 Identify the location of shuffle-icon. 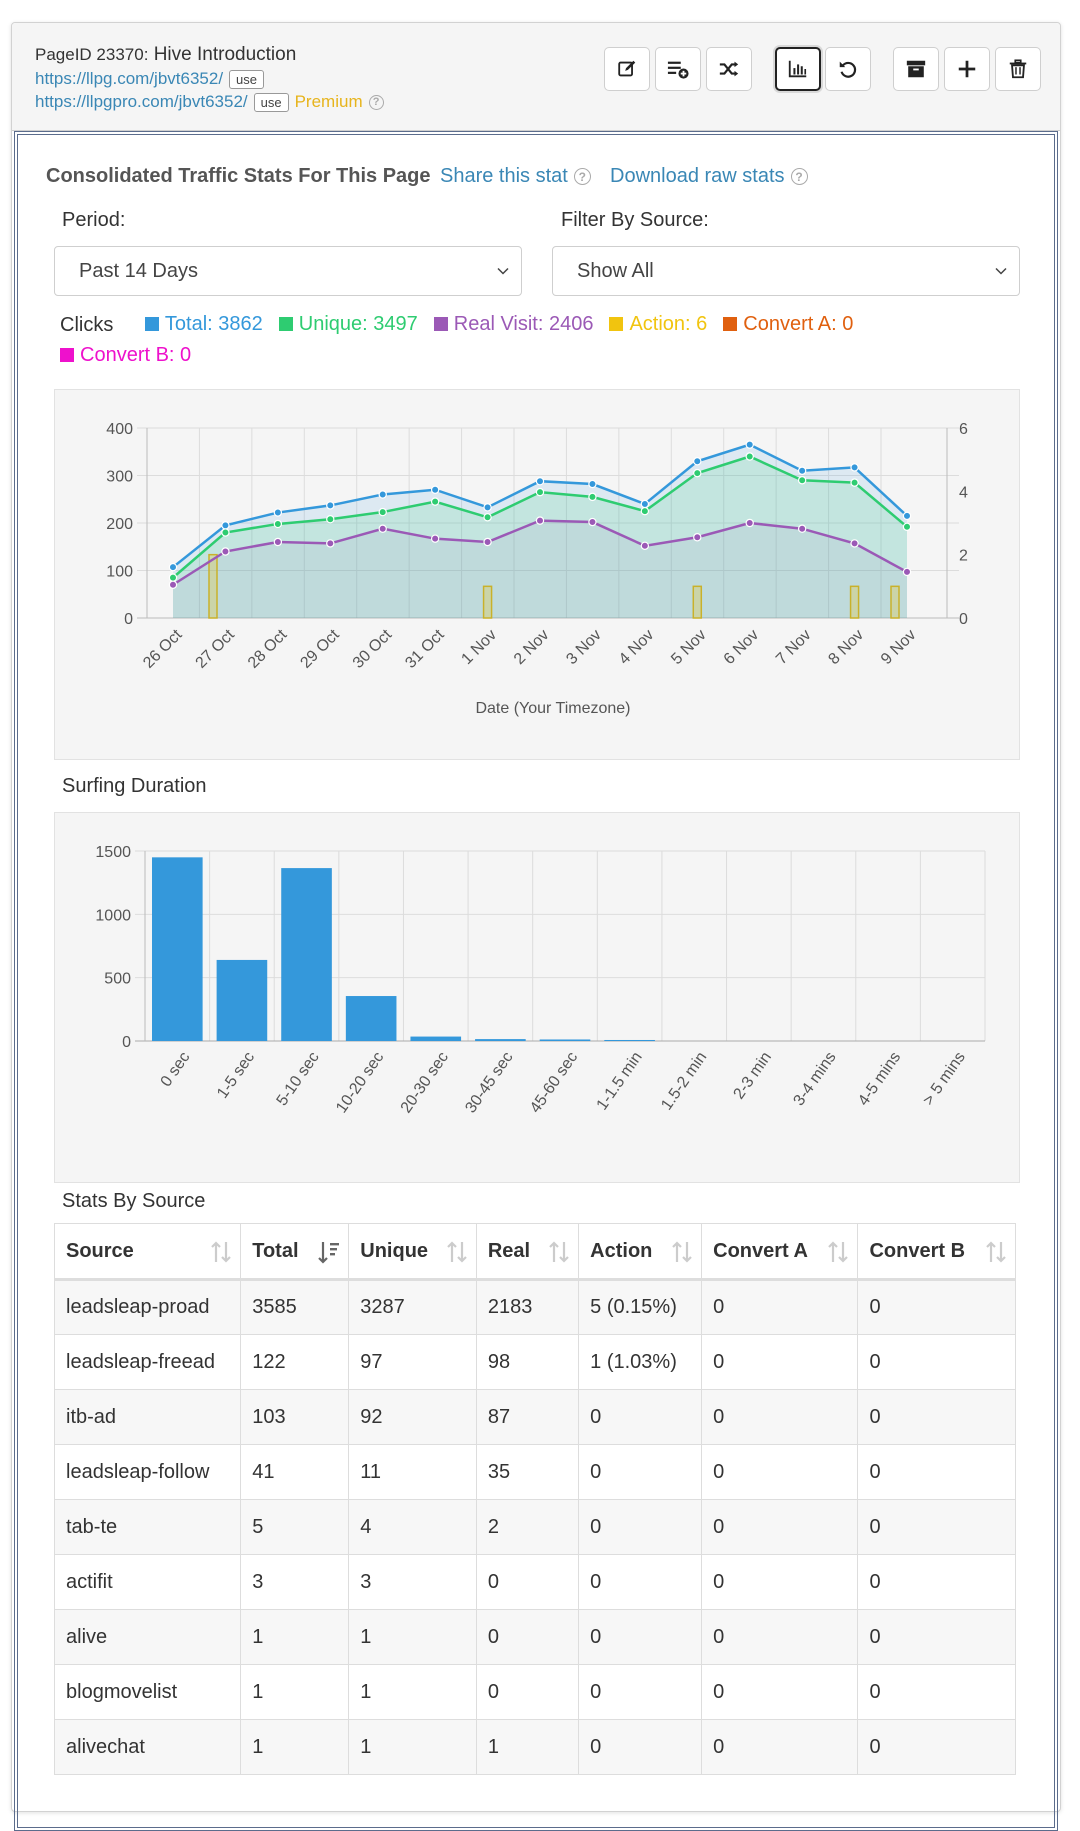
(729, 69).